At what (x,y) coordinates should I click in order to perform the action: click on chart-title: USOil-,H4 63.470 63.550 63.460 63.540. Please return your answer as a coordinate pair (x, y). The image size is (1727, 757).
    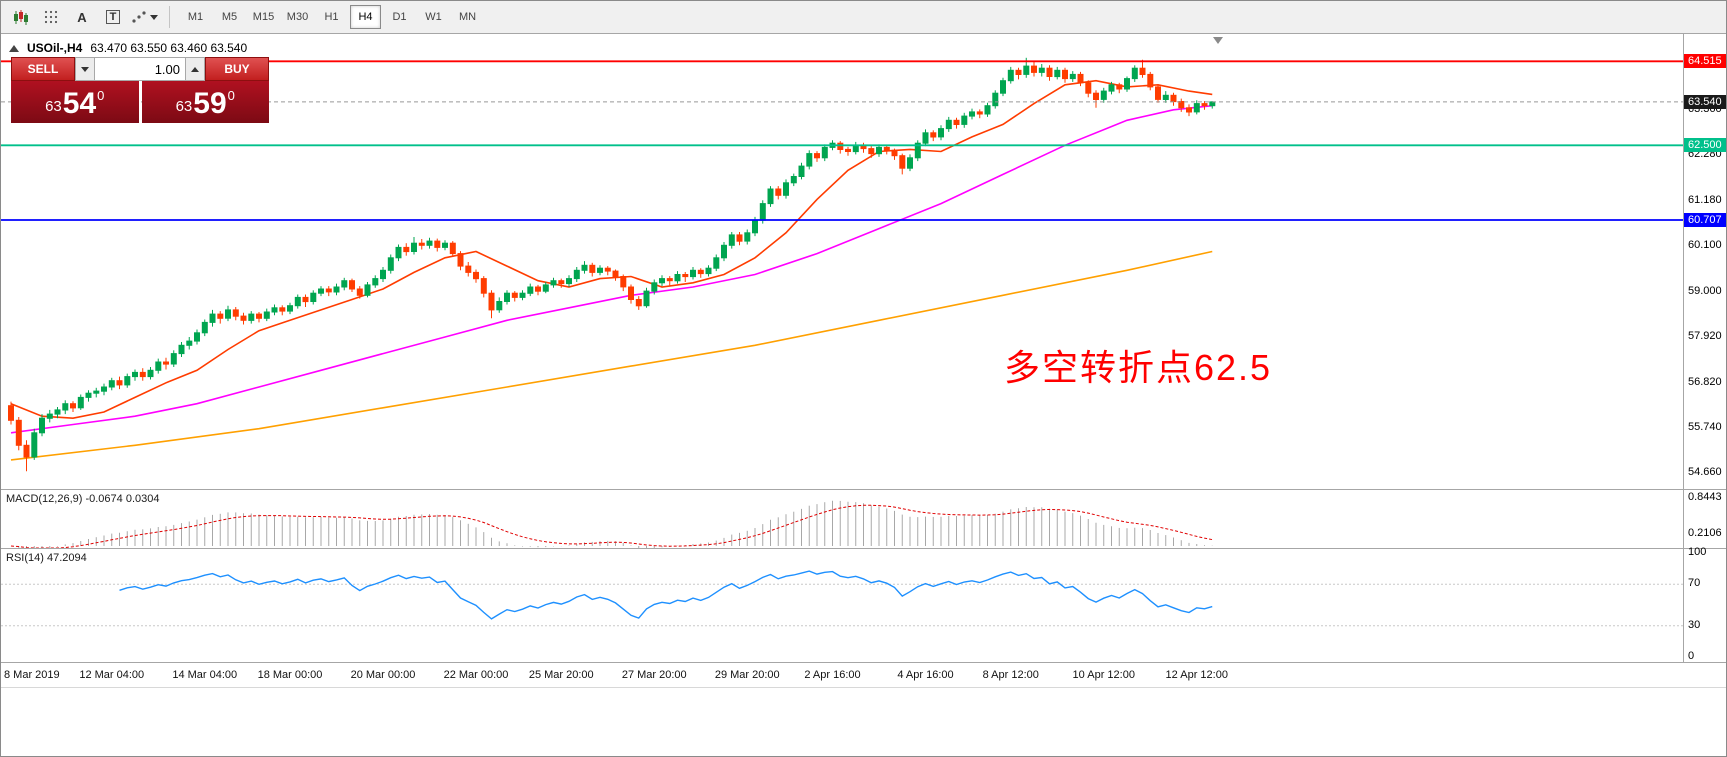
    Looking at the image, I should click on (128, 48).